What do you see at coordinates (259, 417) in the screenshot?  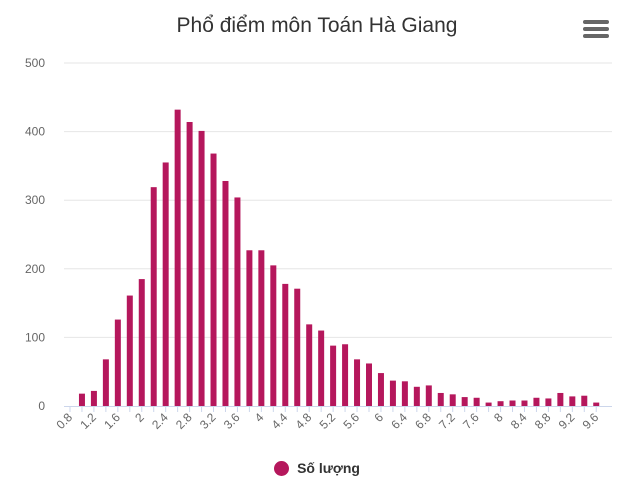 I see `x-tick-label: 4` at bounding box center [259, 417].